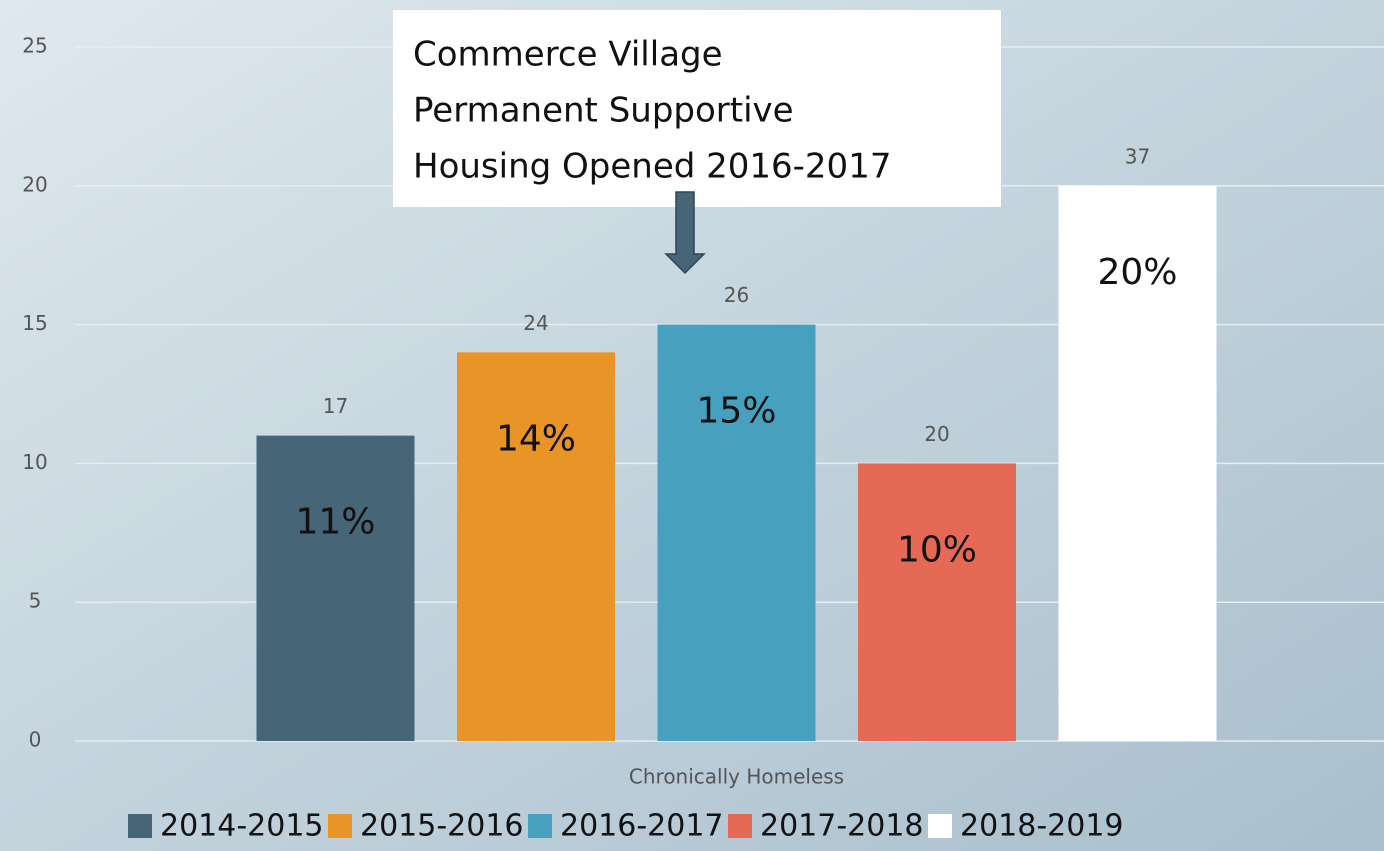 This screenshot has height=851, width=1384. What do you see at coordinates (335, 522) in the screenshot?
I see `value-label: 11%` at bounding box center [335, 522].